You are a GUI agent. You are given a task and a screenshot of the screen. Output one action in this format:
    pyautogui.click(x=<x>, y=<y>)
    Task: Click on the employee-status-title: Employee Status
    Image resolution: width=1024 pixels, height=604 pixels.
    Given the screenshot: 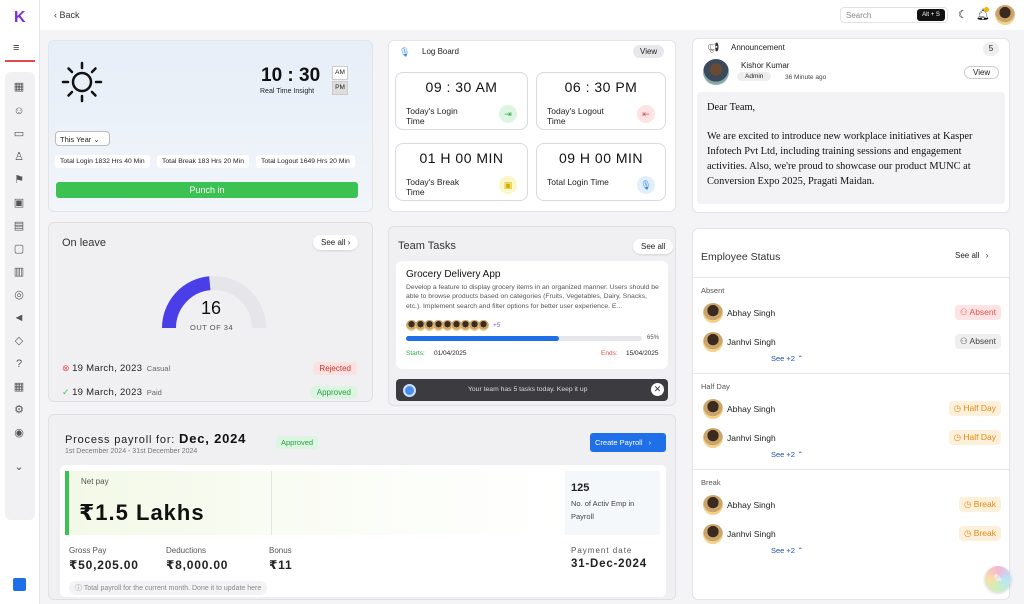 What is the action you would take?
    pyautogui.click(x=741, y=257)
    